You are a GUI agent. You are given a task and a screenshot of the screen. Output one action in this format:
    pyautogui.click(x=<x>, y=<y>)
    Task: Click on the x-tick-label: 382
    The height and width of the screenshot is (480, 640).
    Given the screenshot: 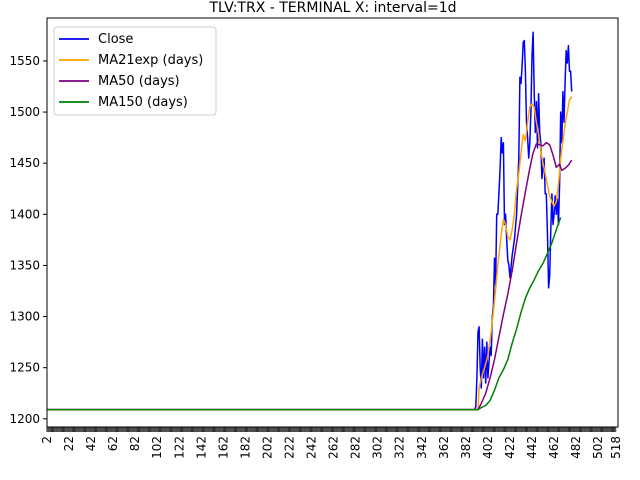 What is the action you would take?
    pyautogui.click(x=466, y=447)
    